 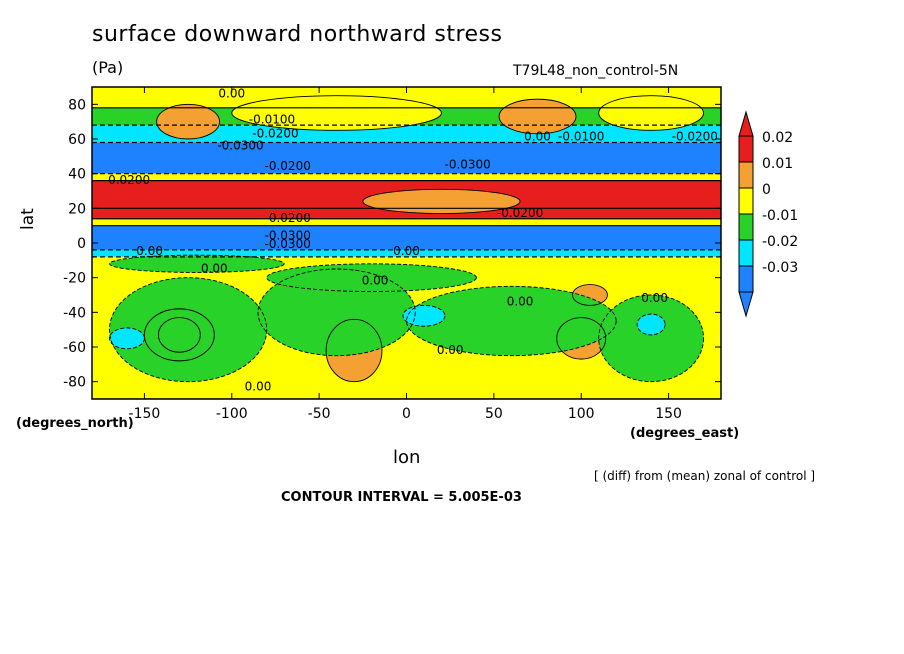 What do you see at coordinates (746, 304) in the screenshot?
I see `colorbar-arrow-bottom` at bounding box center [746, 304].